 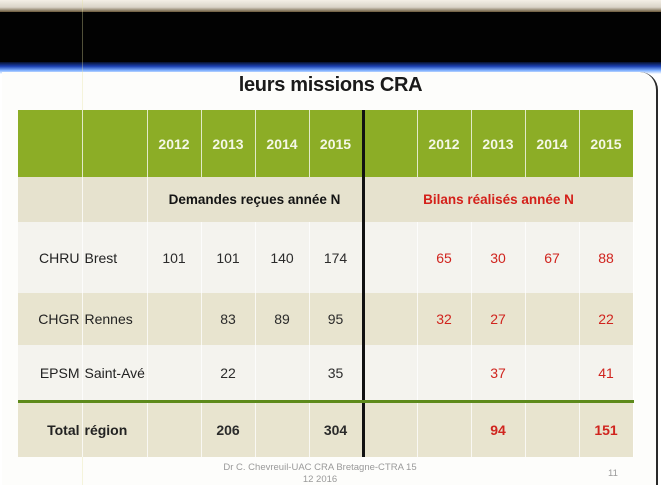 What do you see at coordinates (282, 257) in the screenshot?
I see `demandes-cell: 140` at bounding box center [282, 257].